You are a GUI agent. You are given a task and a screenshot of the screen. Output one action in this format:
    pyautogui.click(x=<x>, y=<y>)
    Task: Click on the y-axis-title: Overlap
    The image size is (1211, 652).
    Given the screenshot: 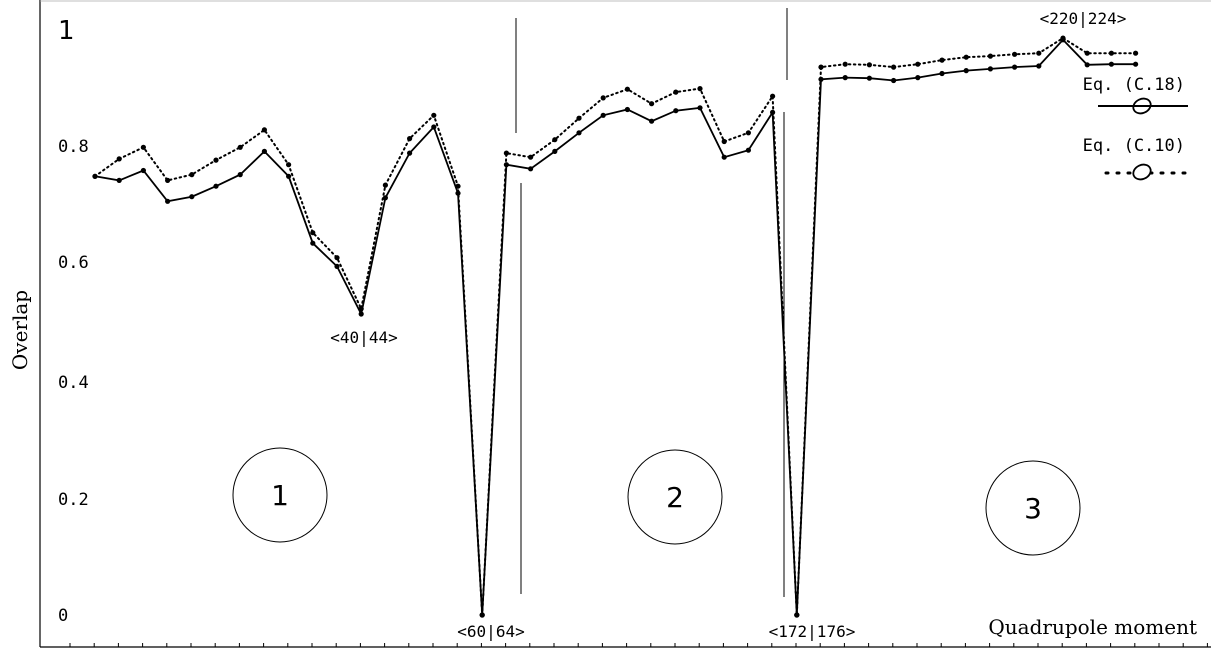 What is the action you would take?
    pyautogui.click(x=20, y=330)
    